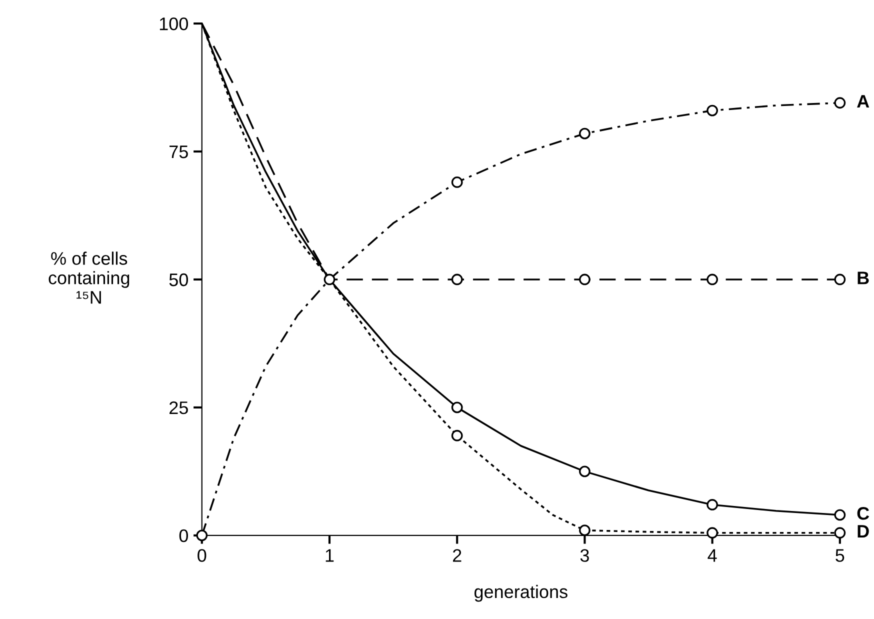  I want to click on series-label: A, so click(863, 101).